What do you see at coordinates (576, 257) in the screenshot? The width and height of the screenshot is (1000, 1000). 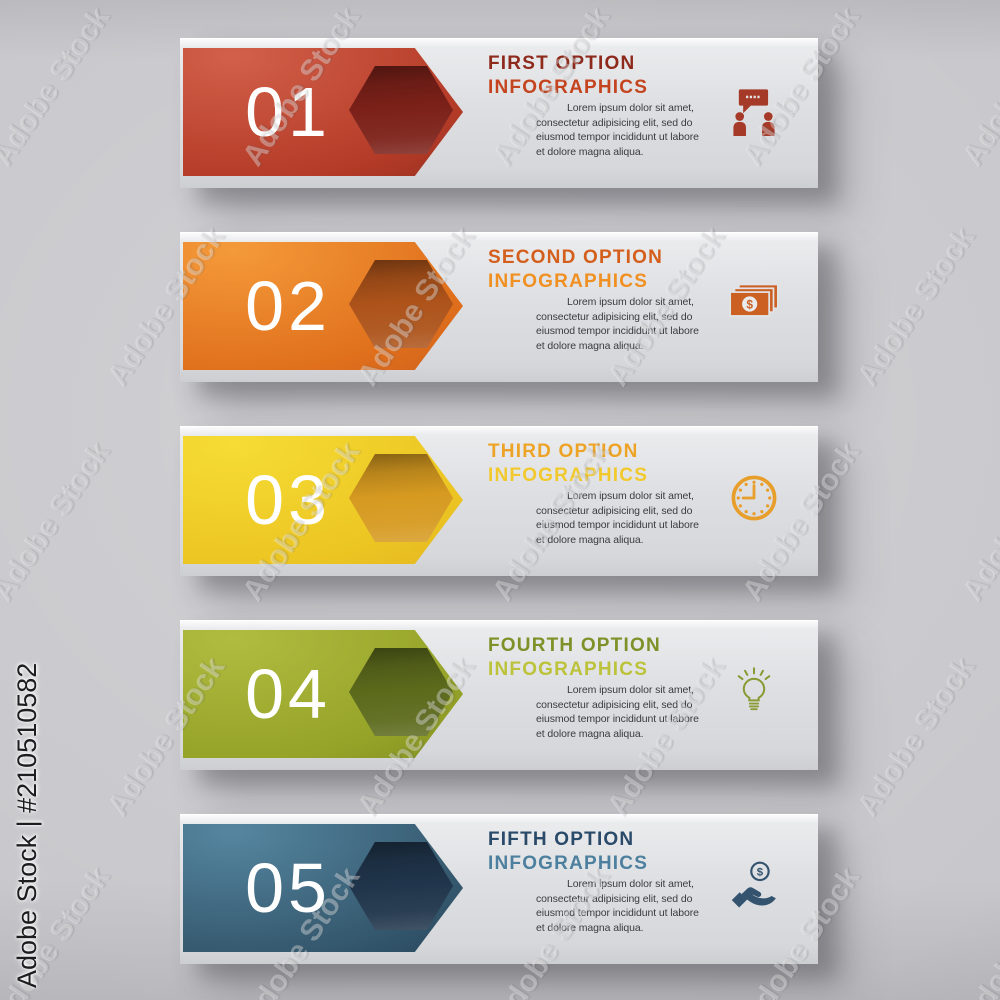 I see `title-line-1: SECOND OPTION` at bounding box center [576, 257].